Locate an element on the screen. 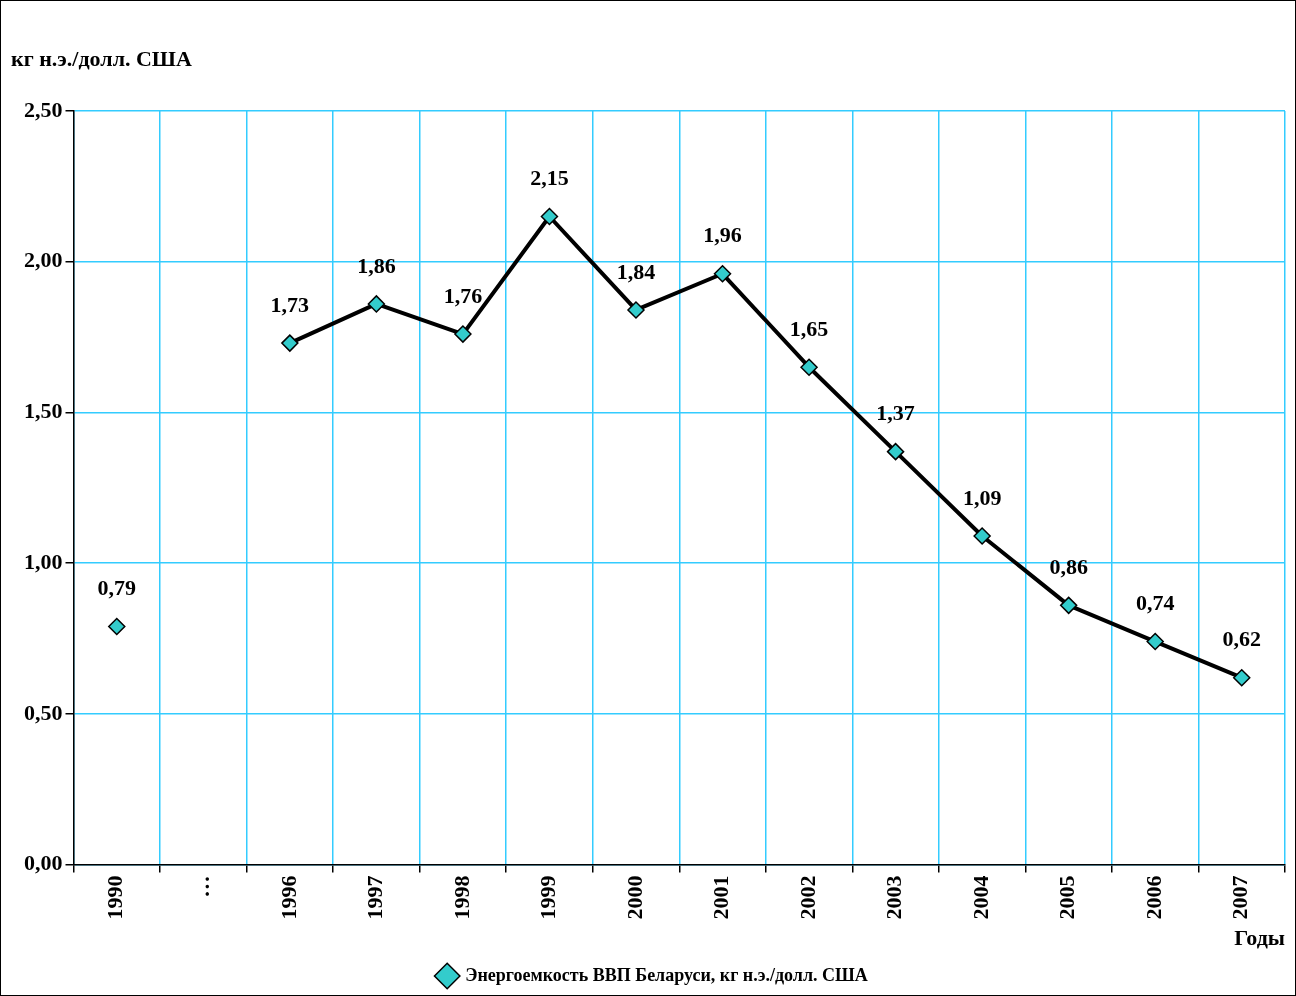 The width and height of the screenshot is (1296, 996). x-tick-label: 1998 is located at coordinates (461, 897).